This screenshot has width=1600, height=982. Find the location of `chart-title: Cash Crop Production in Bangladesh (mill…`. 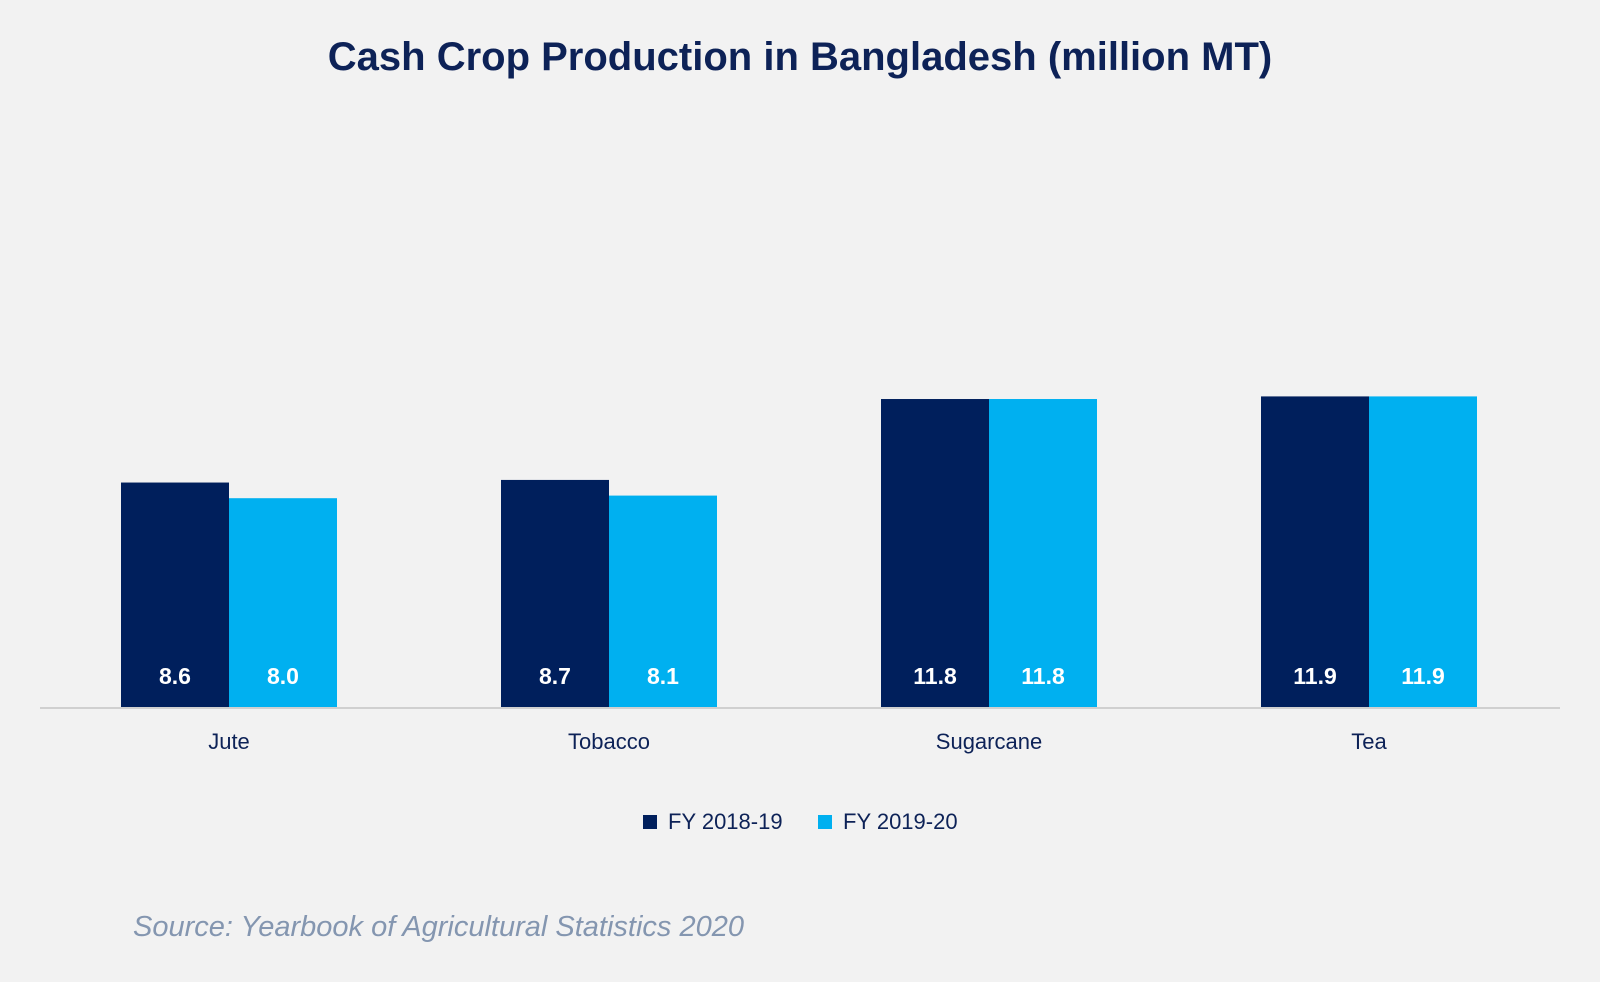

chart-title: Cash Crop Production in Bangladesh (mill… is located at coordinates (800, 57).